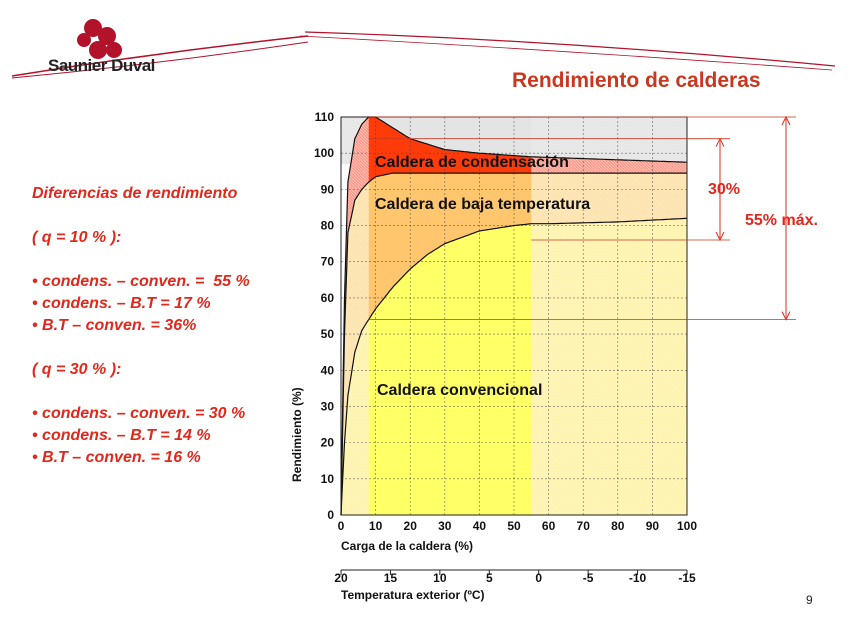  I want to click on case-q10-line: • B.T – conven. = 36%, so click(114, 325).